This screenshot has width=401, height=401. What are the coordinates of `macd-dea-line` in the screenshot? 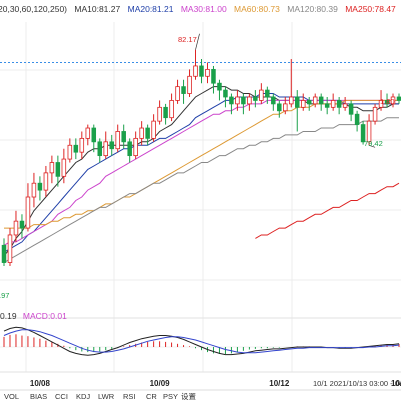 It's located at (201, 341).